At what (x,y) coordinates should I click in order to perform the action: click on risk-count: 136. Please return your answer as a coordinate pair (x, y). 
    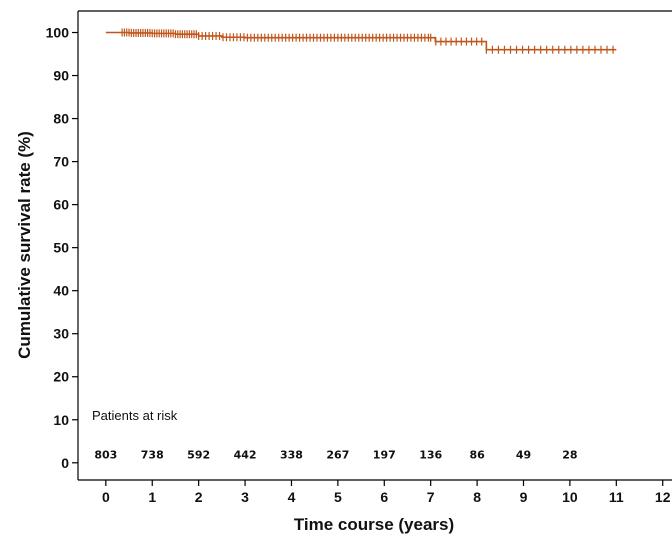
    Looking at the image, I should click on (430, 454).